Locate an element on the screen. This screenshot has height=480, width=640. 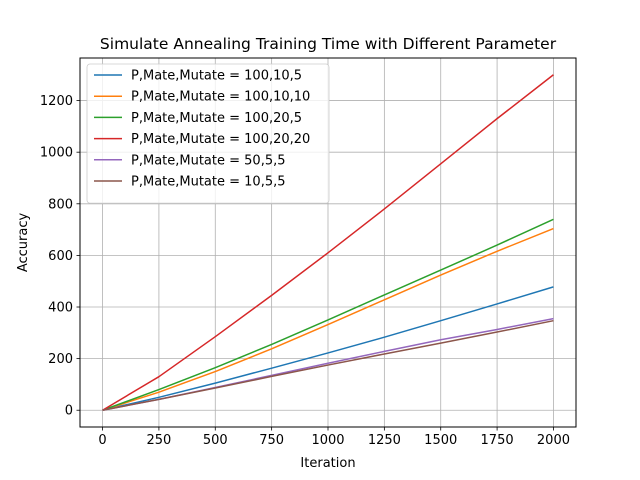
x-tick-label: 1000 is located at coordinates (327, 440).